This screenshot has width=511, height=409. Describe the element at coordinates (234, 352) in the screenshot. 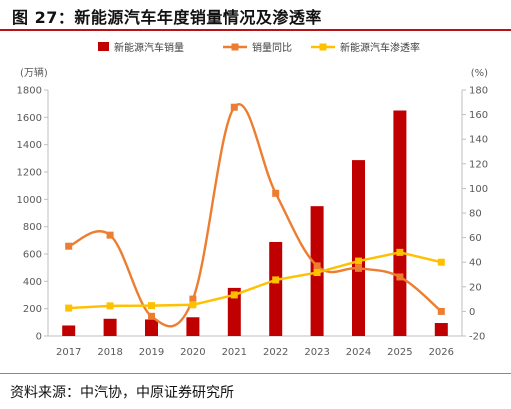

I see `x-tick-label: 2021` at that location.